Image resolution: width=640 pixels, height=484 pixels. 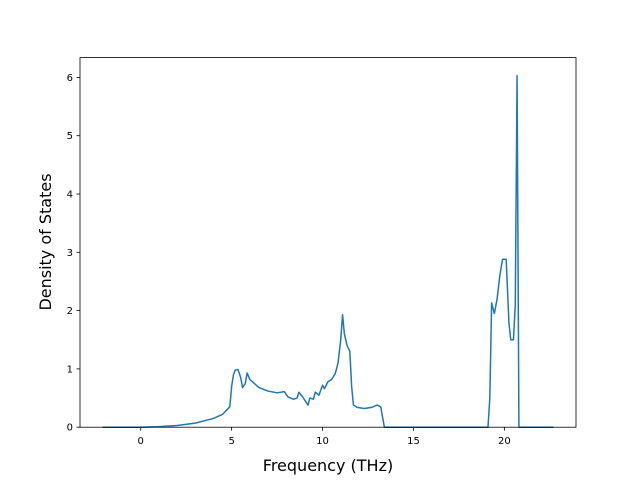 I want to click on x-tick-label: 5, so click(x=231, y=441).